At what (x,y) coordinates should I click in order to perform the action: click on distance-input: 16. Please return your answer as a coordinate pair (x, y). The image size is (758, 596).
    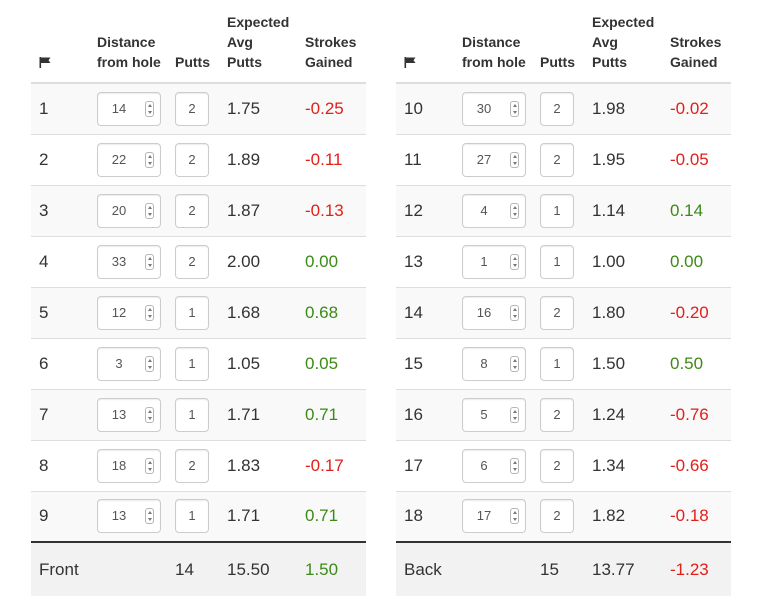
    Looking at the image, I should click on (494, 312).